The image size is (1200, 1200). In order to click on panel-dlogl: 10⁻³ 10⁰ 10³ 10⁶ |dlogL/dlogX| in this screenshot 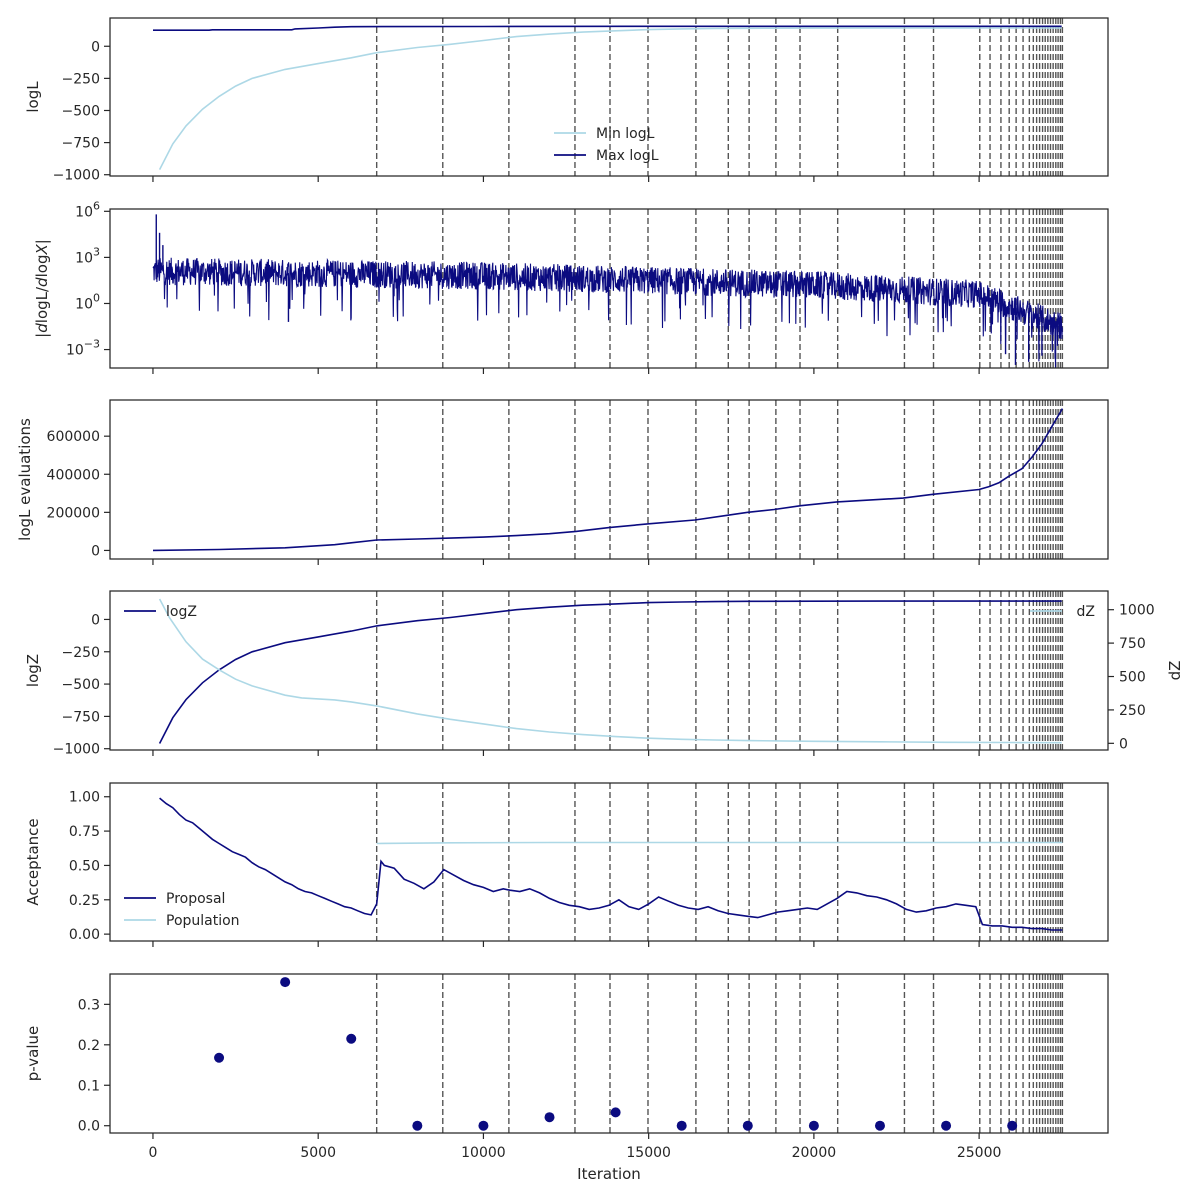, I will do `click(571, 286)`.